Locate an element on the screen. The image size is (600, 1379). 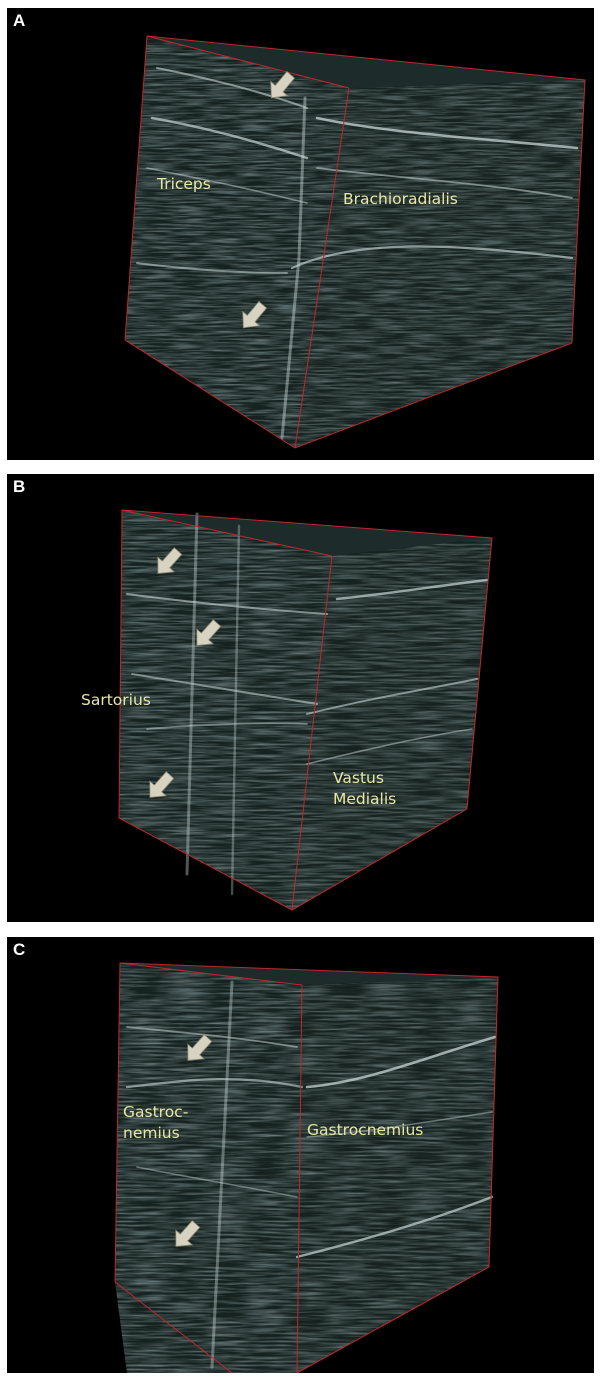
panel-letter: B is located at coordinates (19, 486).